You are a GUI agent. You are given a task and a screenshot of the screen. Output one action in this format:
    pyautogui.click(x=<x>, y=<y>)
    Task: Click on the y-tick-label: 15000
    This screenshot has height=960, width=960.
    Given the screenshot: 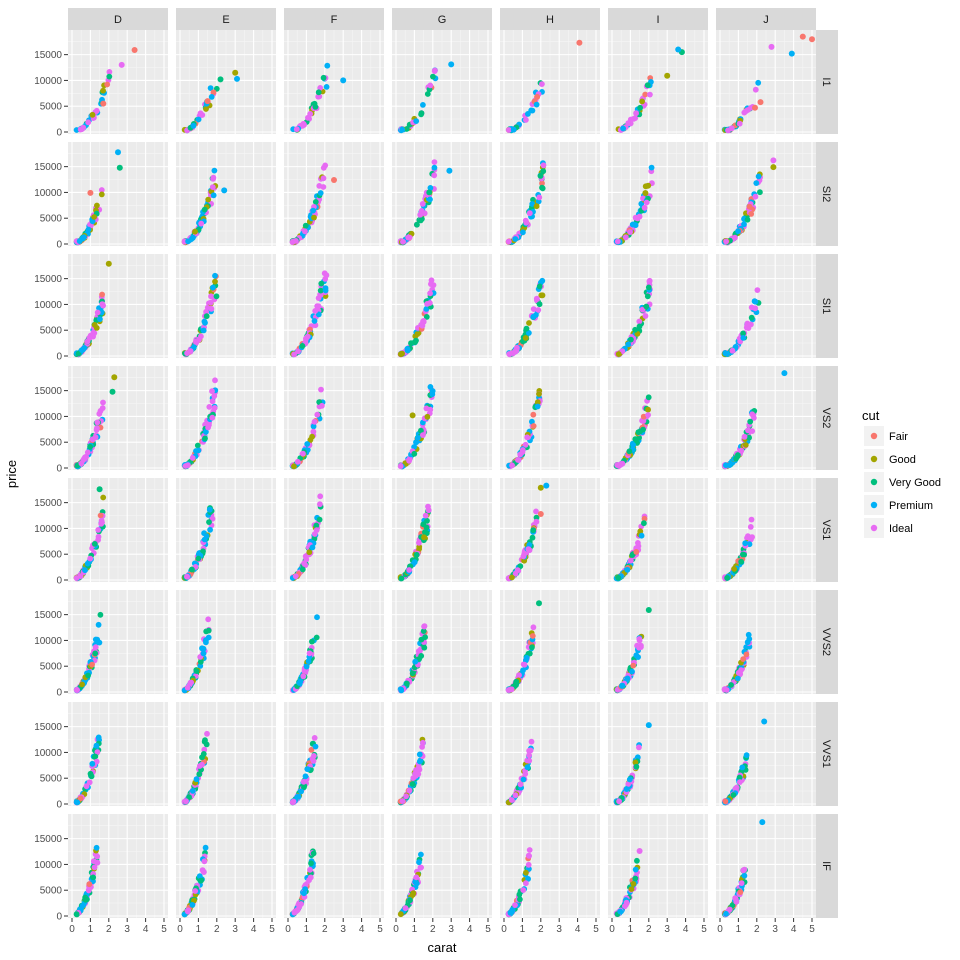 What is the action you would take?
    pyautogui.click(x=48, y=503)
    